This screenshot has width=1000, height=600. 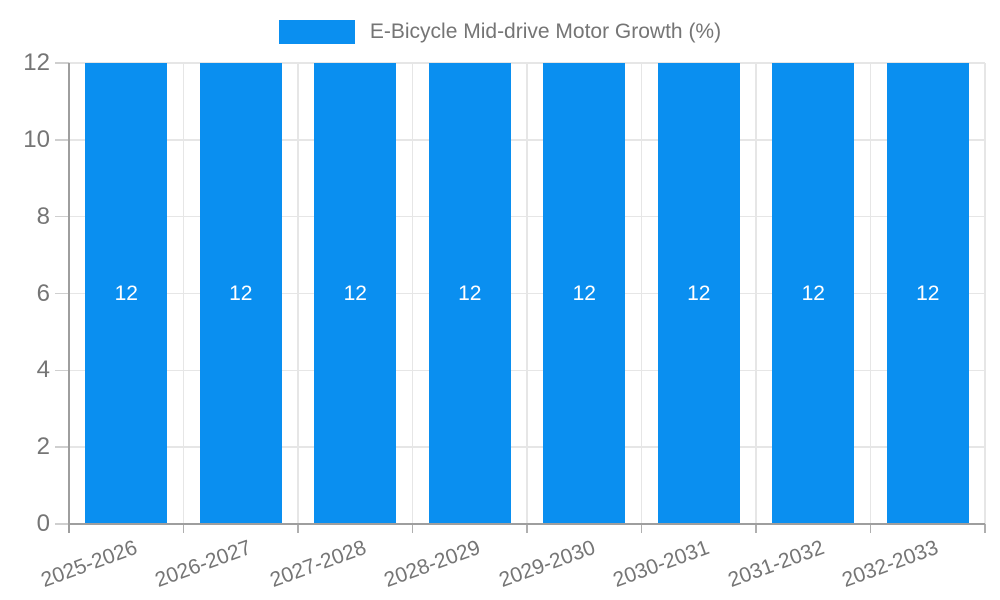 What do you see at coordinates (43, 447) in the screenshot?
I see `y-axis-tick-label: 2` at bounding box center [43, 447].